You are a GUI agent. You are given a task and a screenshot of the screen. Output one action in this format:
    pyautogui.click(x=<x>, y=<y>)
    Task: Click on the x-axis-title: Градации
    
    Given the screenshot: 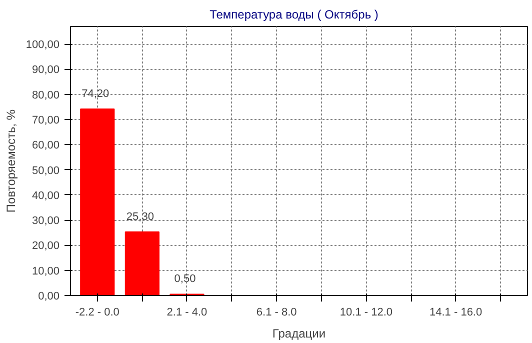 What is the action you would take?
    pyautogui.click(x=299, y=333)
    